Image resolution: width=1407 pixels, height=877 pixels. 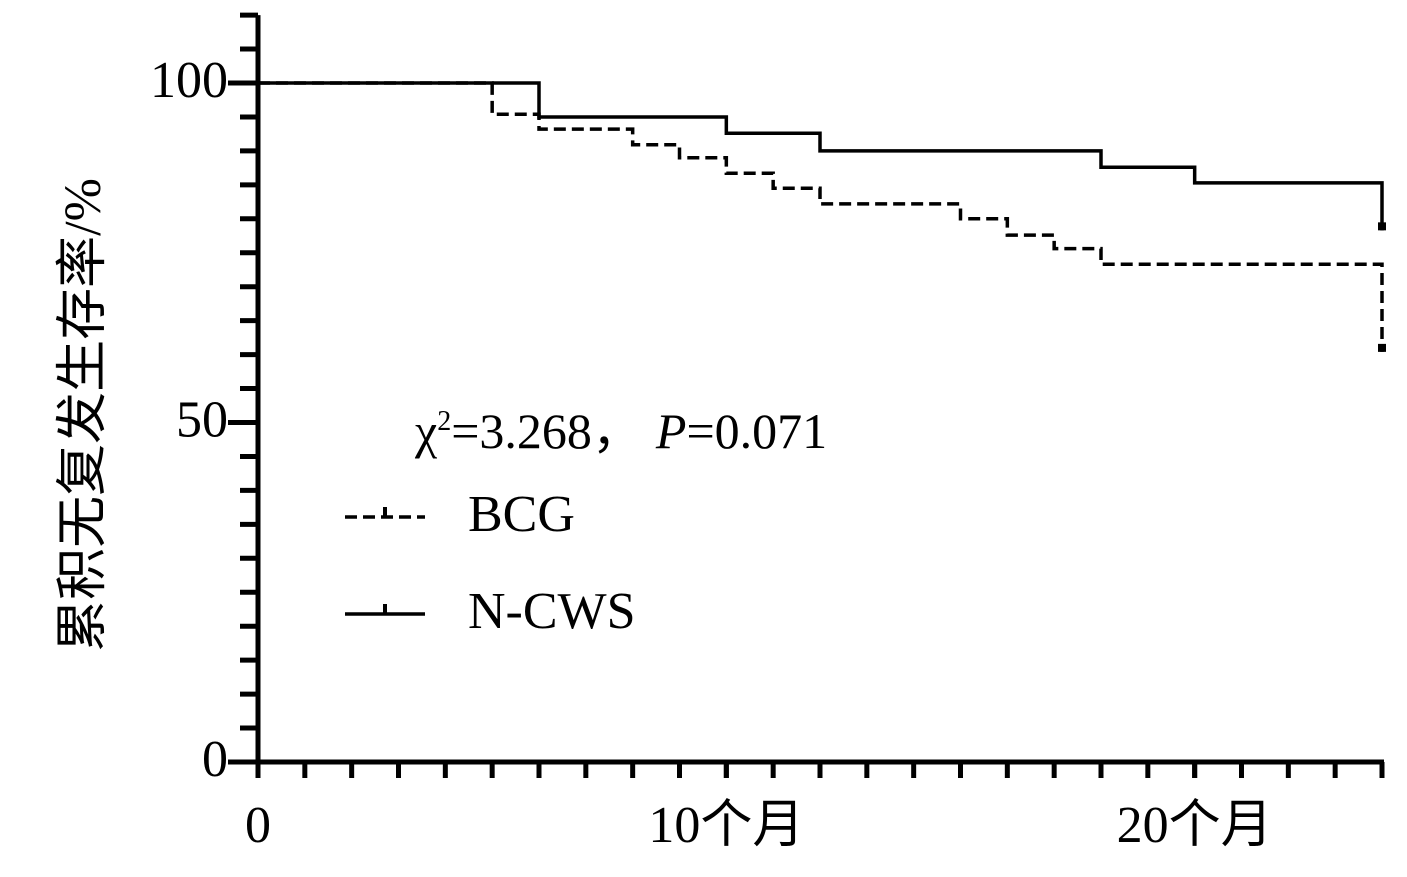 What do you see at coordinates (756, 431) in the screenshot?
I see `annotation-p-value: =0.071` at bounding box center [756, 431].